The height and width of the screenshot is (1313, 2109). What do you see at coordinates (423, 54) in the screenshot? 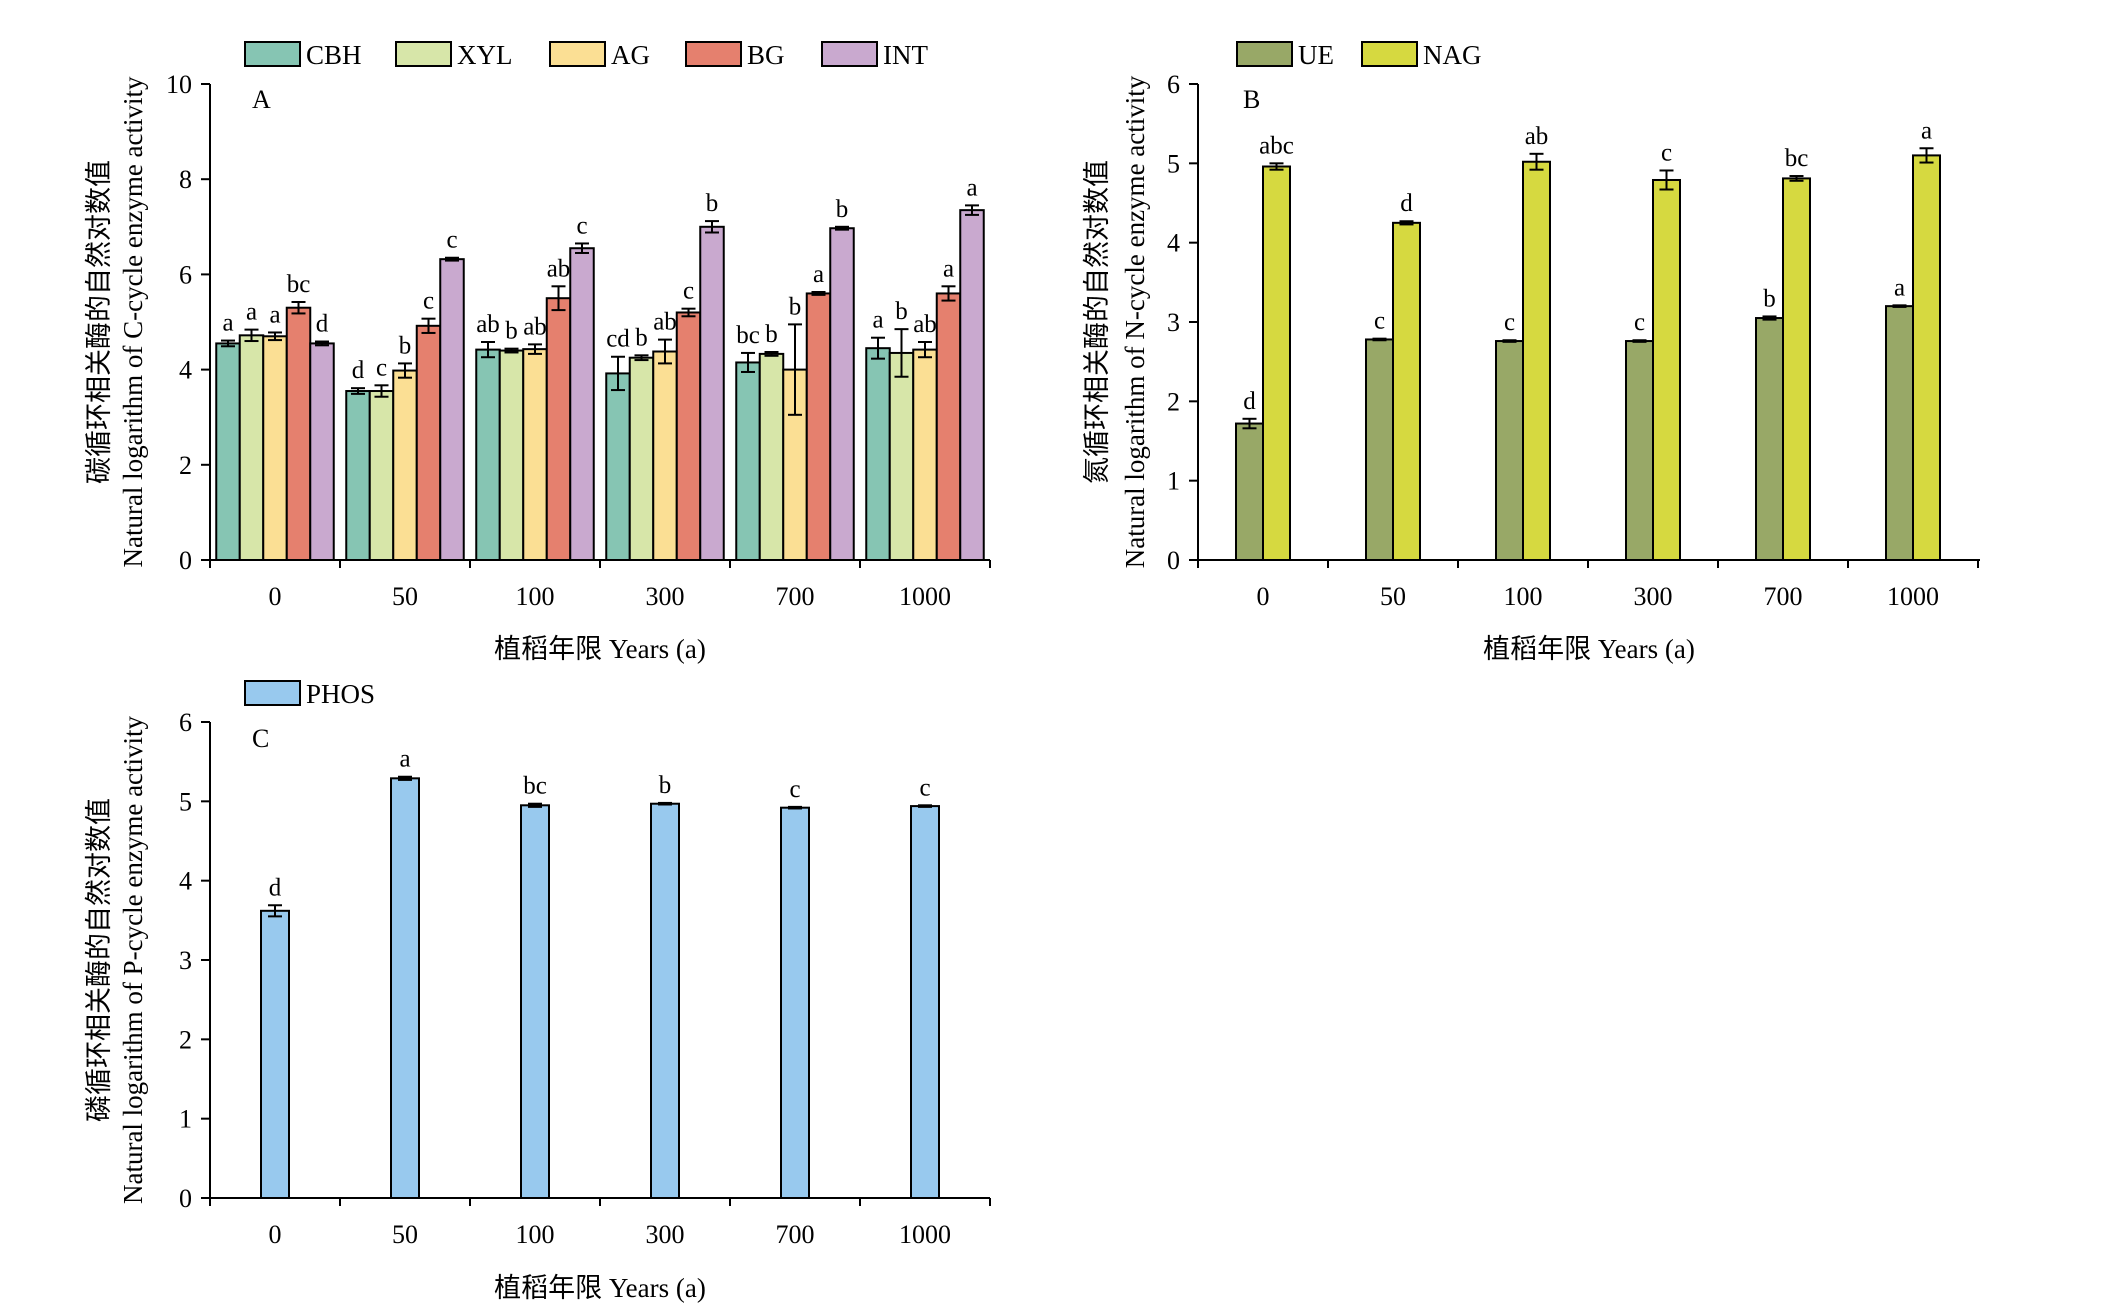
I see `legend-swatch-xyl` at bounding box center [423, 54].